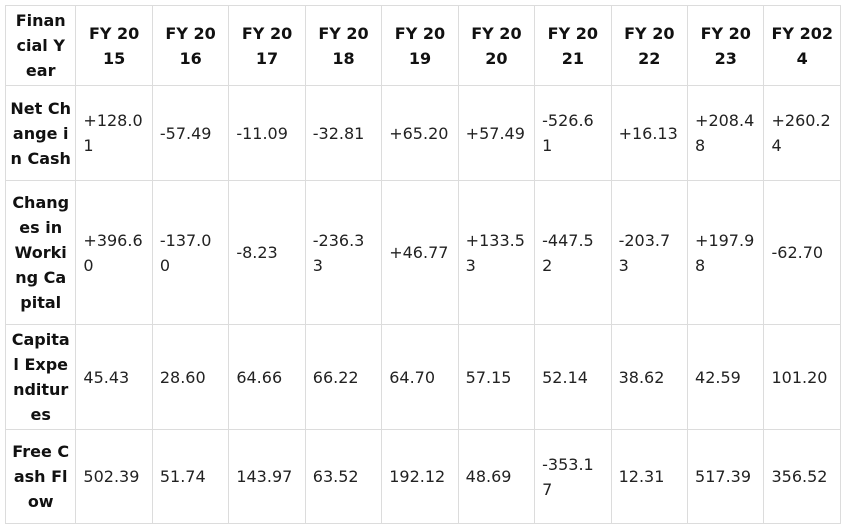 The image size is (846, 524). Describe the element at coordinates (802, 476) in the screenshot. I see `table-cell: 356.52` at that location.